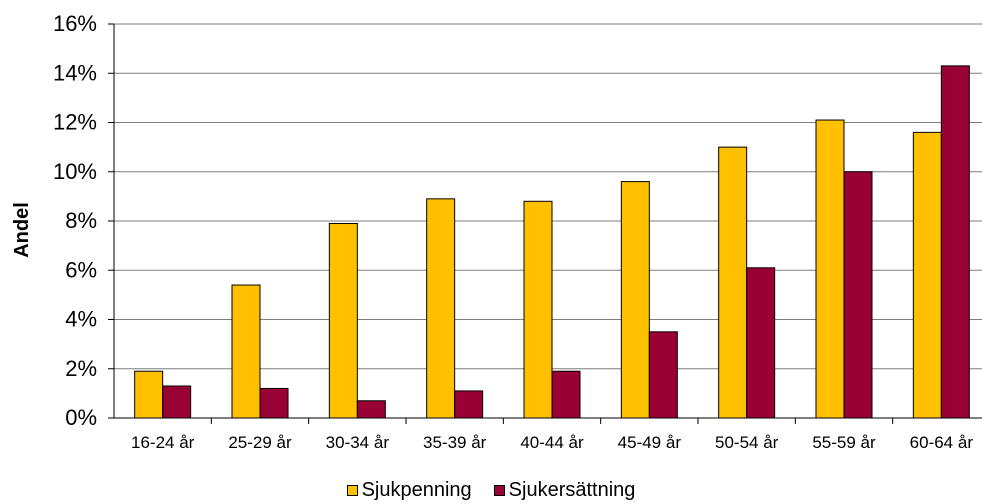 The width and height of the screenshot is (982, 504). I want to click on legend-swatch-sjukpenning, so click(352, 490).